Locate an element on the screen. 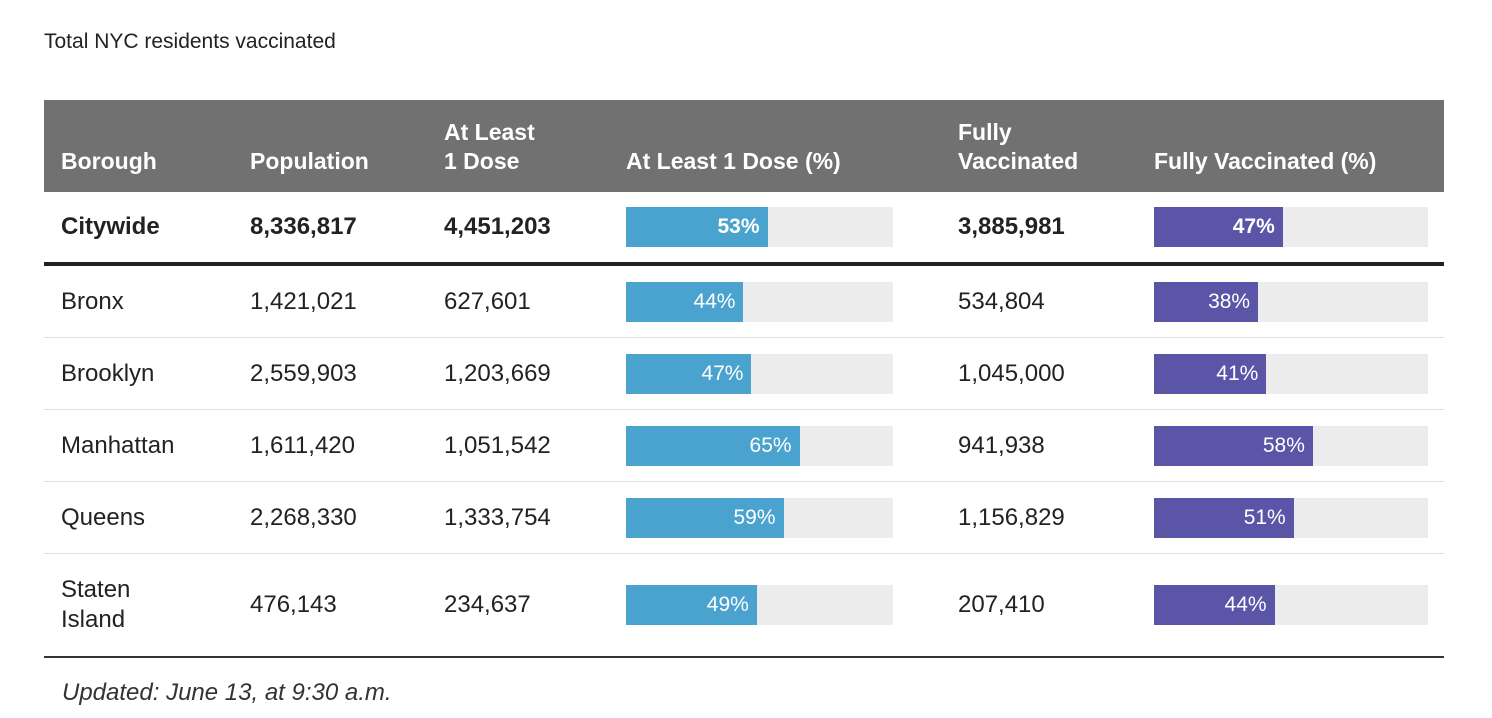 This screenshot has height=718, width=1492. full-bar-label: 58% is located at coordinates (1283, 445).